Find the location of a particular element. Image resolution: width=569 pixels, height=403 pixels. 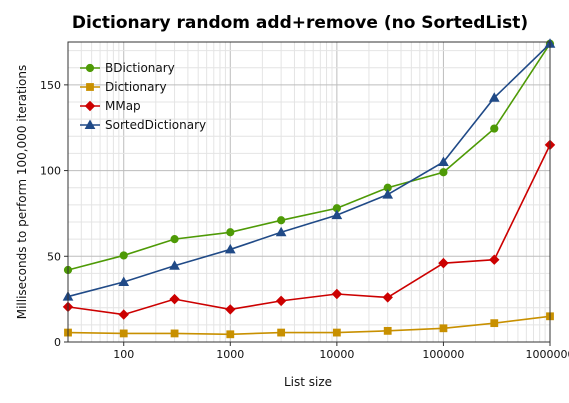

legend-label: MMap is located at coordinates (123, 106).